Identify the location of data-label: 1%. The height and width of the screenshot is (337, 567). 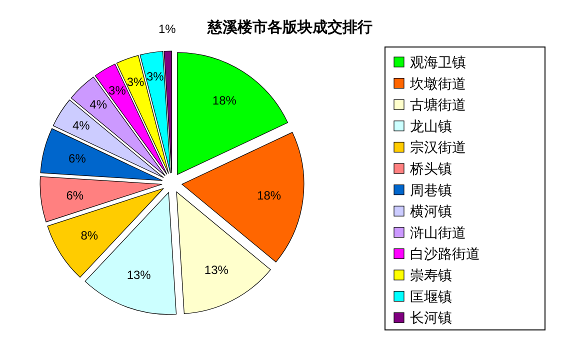
(167, 29).